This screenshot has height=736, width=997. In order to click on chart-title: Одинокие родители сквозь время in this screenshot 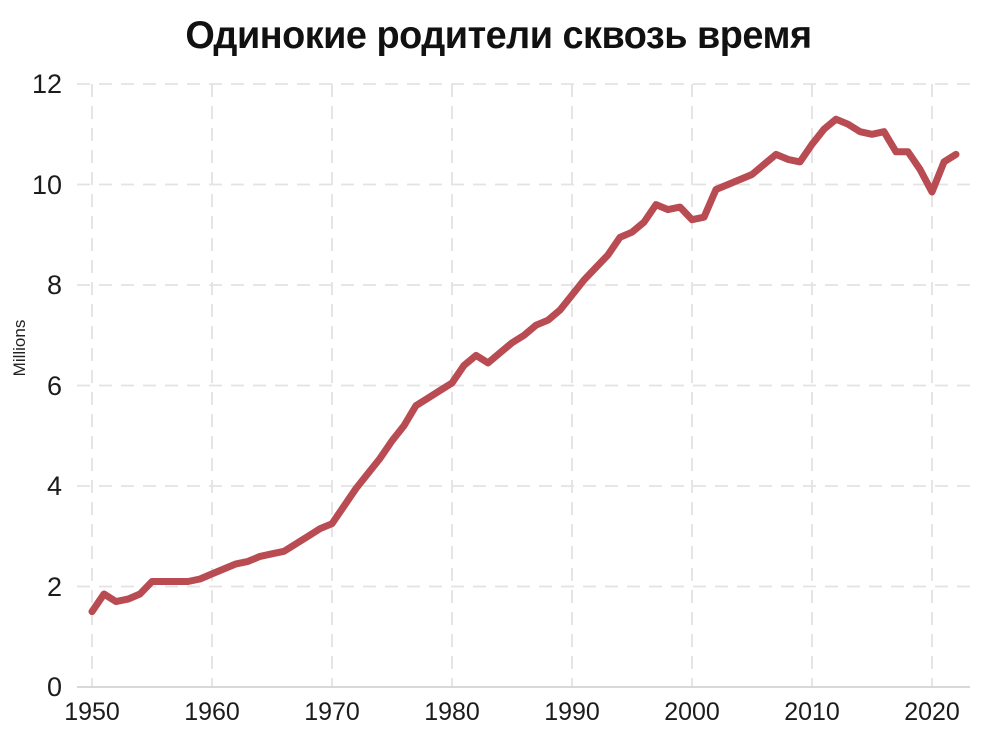, I will do `click(498, 35)`.